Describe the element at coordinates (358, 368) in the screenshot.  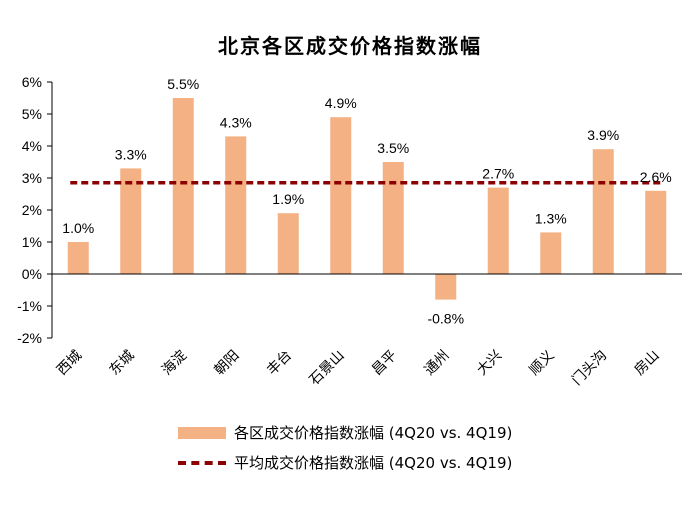
I see `x-axis-categories: 西城 东城 海淀 朝阳 丰台 石景山 昌平 通州 大兴 顺义 门头沟 房山` at that location.